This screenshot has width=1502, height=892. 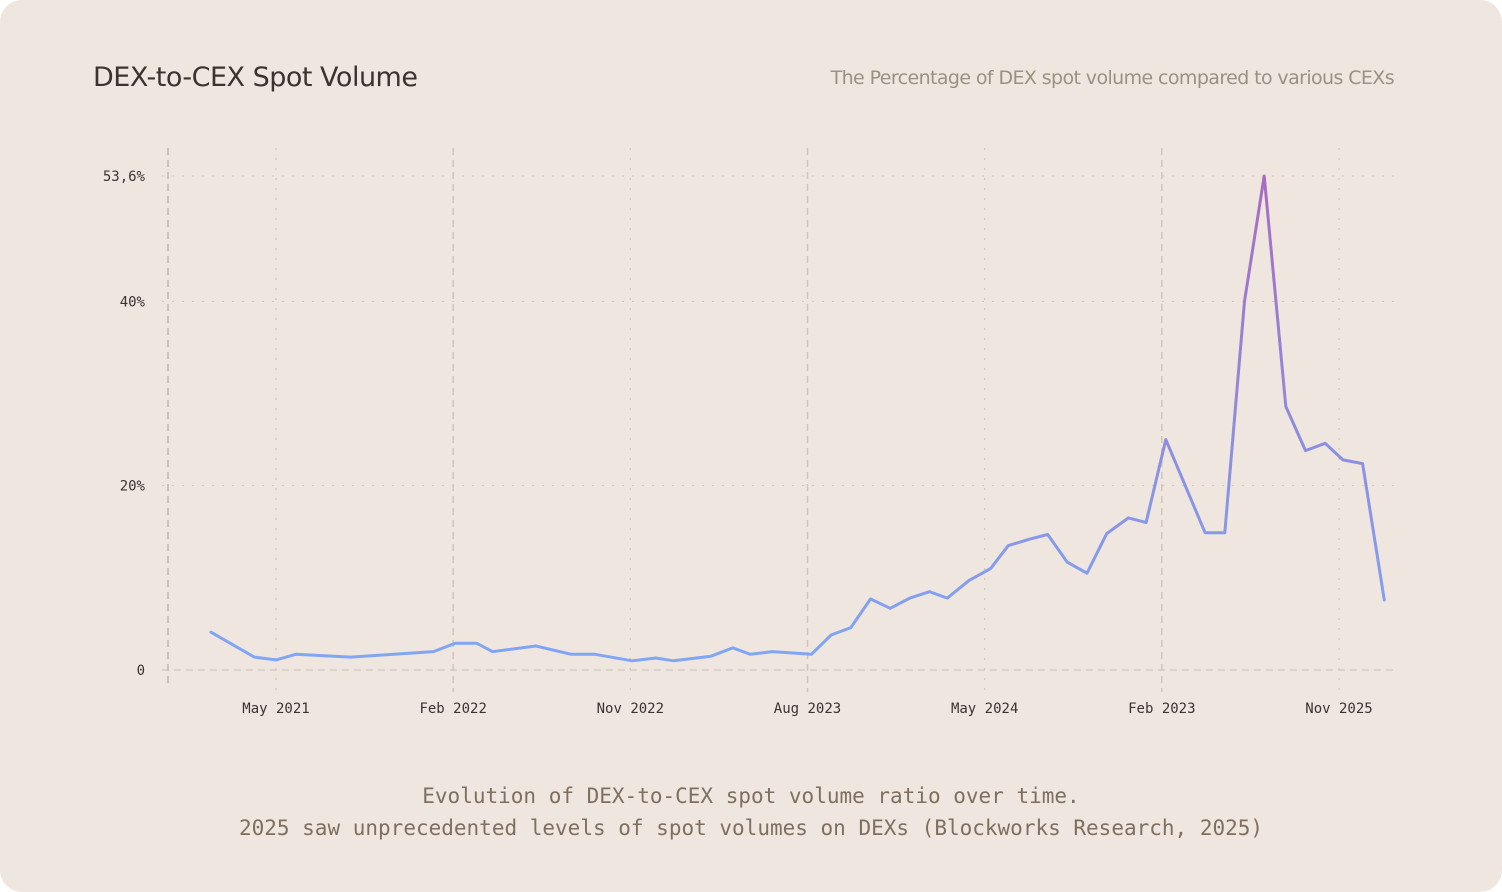 What do you see at coordinates (141, 671) in the screenshot?
I see `y-tick-label: 0` at bounding box center [141, 671].